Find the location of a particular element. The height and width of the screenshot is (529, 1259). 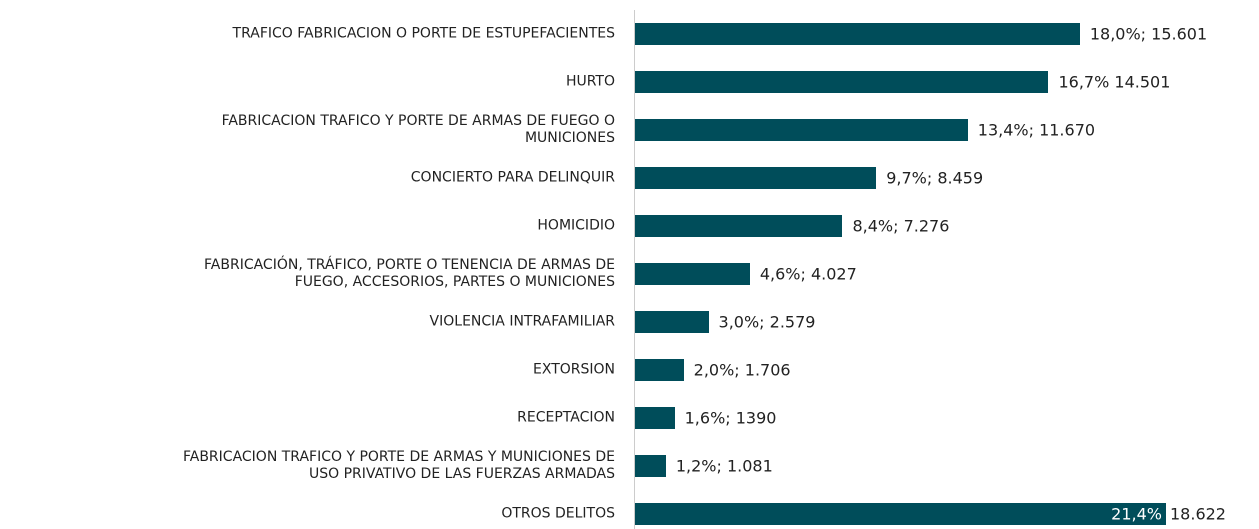

category-label: CONCIERTO PARA DELINQUIR is located at coordinates (512, 177).